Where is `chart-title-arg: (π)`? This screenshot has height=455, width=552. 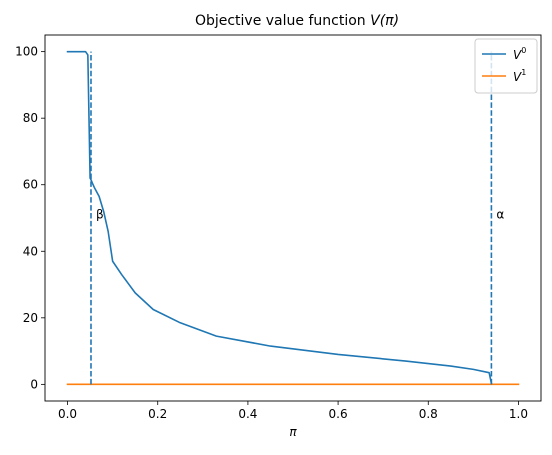 chart-title-arg: (π) is located at coordinates (389, 21).